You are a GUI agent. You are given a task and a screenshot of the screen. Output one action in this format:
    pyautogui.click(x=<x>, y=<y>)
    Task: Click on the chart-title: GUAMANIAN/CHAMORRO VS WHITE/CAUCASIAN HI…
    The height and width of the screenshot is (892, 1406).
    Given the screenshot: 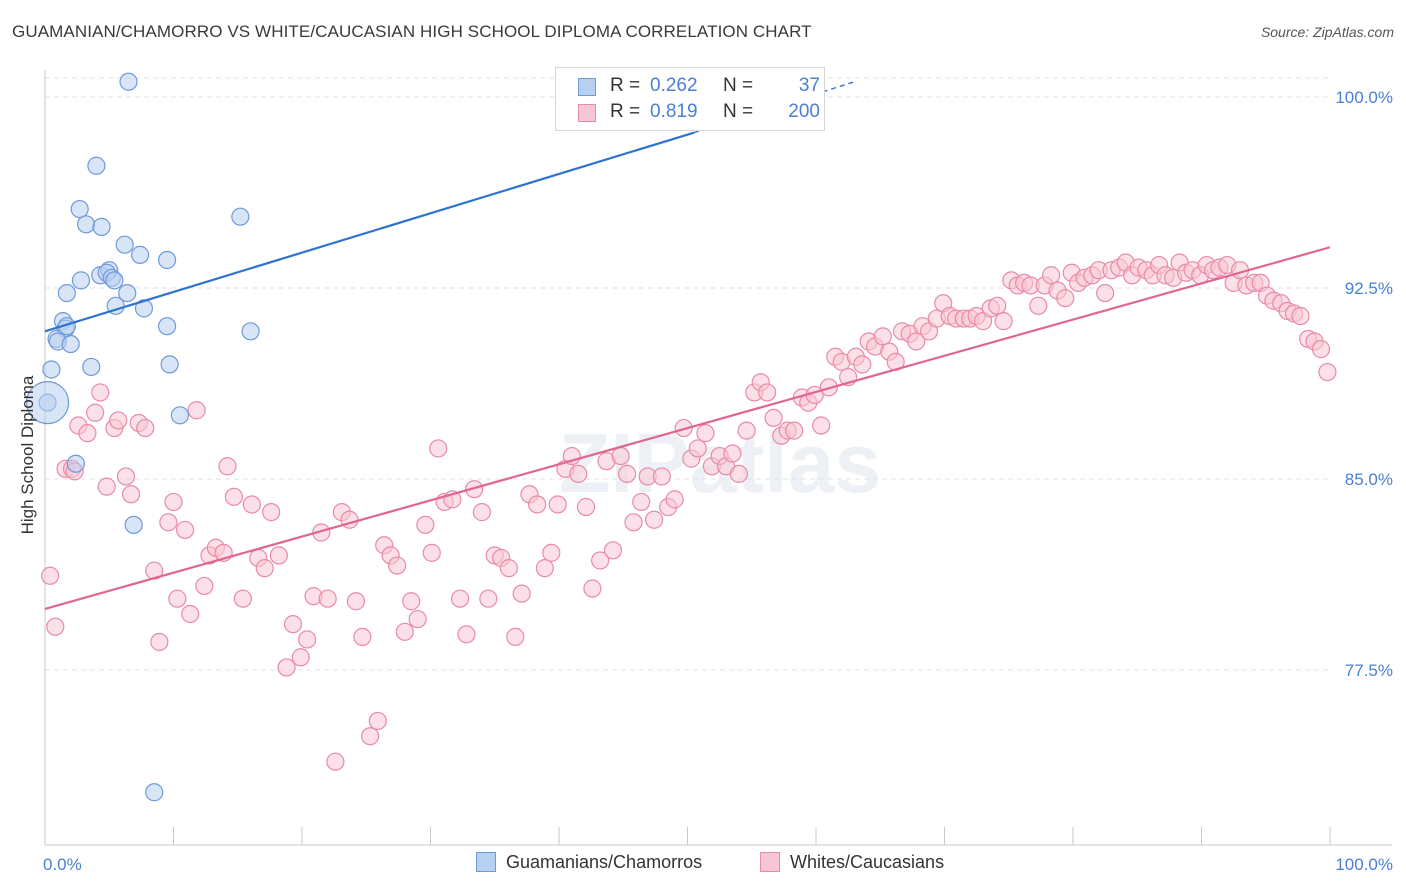 What is the action you would take?
    pyautogui.click(x=412, y=31)
    